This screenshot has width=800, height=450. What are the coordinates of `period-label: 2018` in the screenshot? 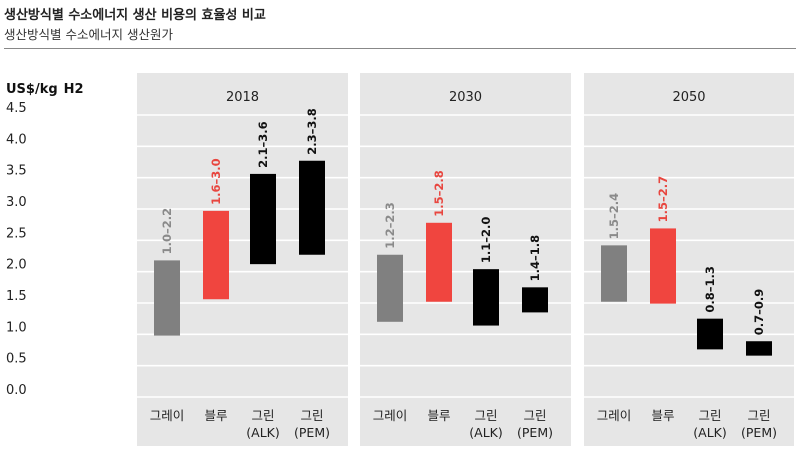 It's located at (242, 97).